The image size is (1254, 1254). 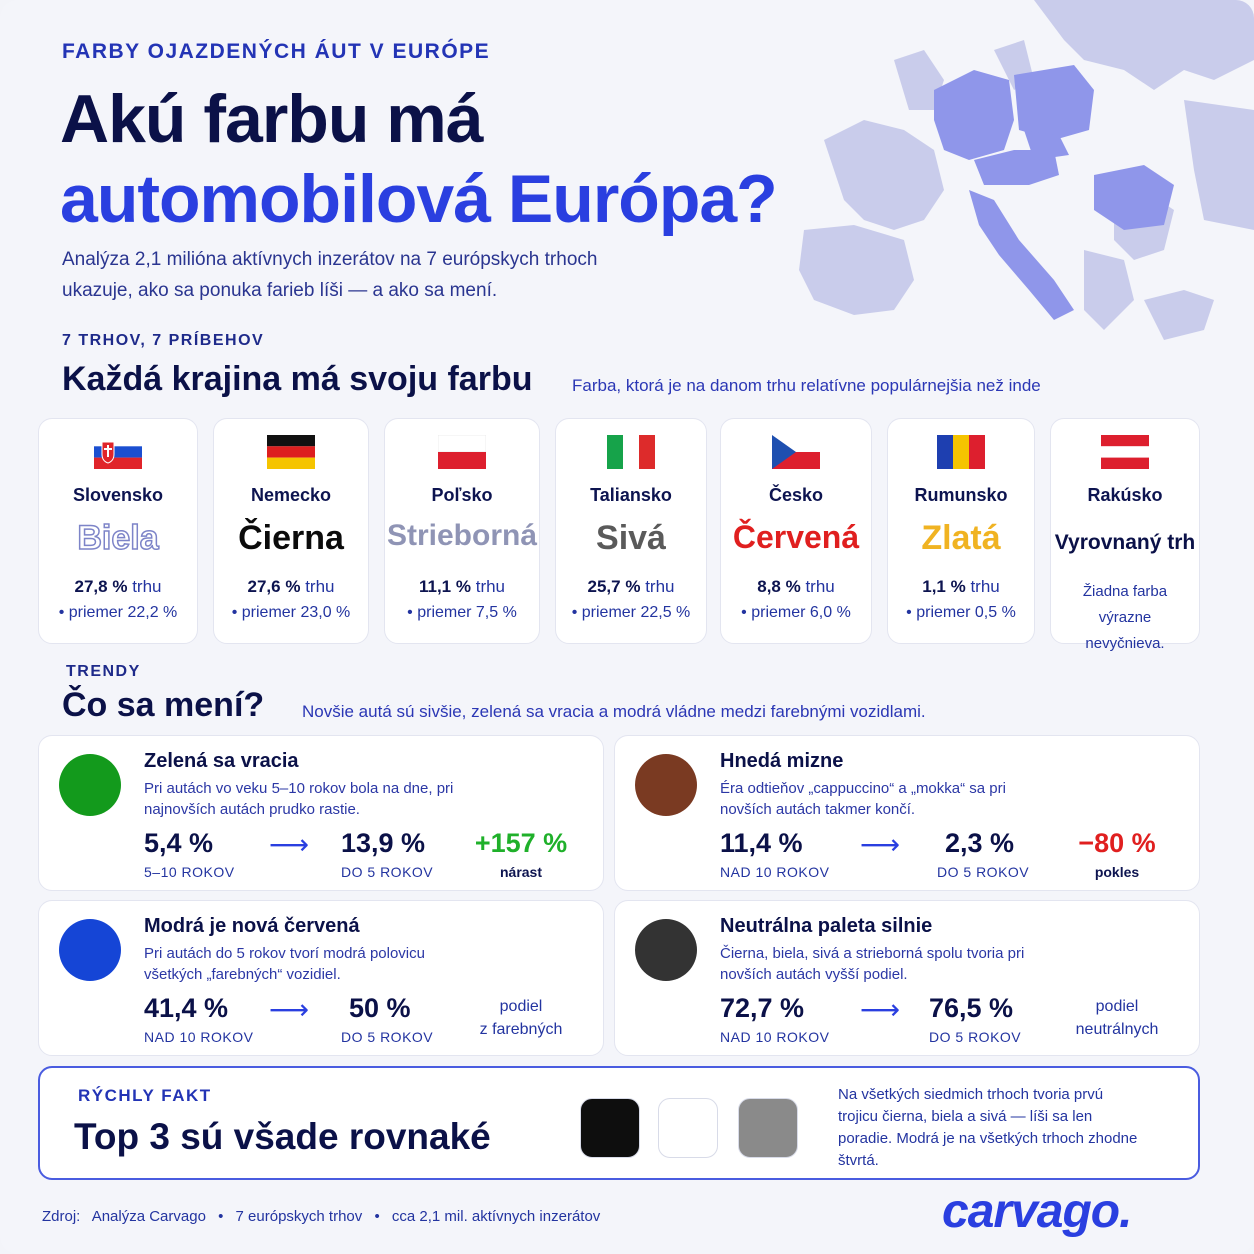 What do you see at coordinates (521, 843) in the screenshot?
I see `trend-change: +157 %` at bounding box center [521, 843].